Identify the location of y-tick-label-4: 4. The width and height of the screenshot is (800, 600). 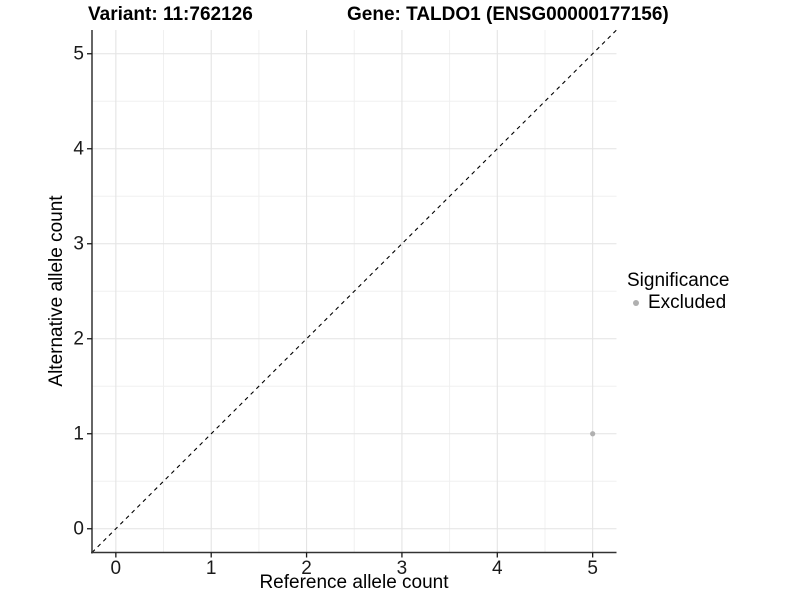
(78, 149).